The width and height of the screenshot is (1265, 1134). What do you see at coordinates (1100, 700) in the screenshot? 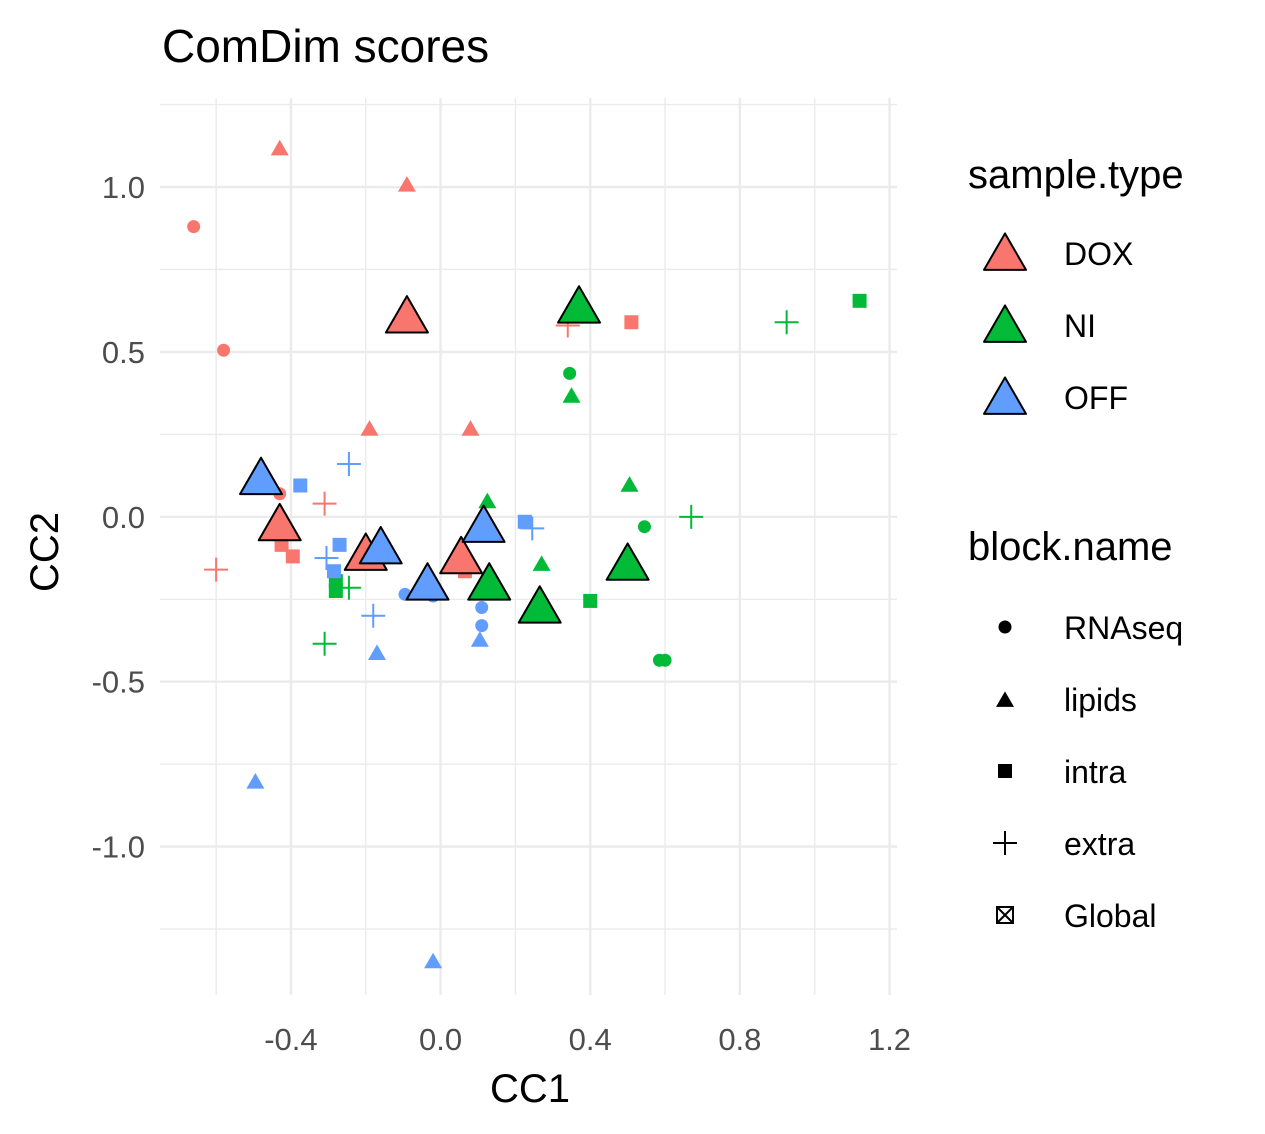
I see `legend-label-lipids: lipids` at bounding box center [1100, 700].